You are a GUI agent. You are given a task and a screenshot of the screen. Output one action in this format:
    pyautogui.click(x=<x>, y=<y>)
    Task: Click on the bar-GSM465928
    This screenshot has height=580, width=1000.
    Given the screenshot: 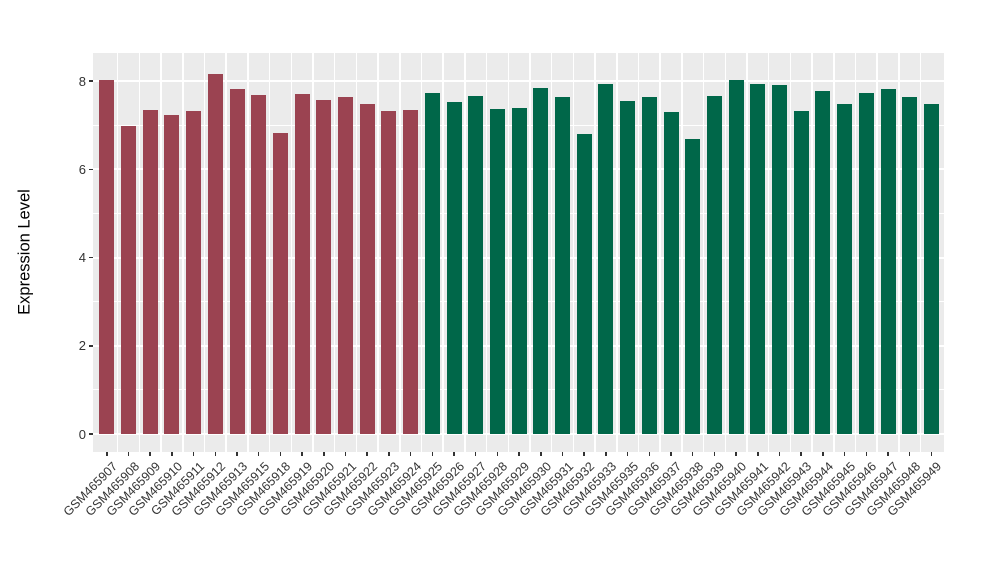 What is the action you would take?
    pyautogui.click(x=497, y=271)
    